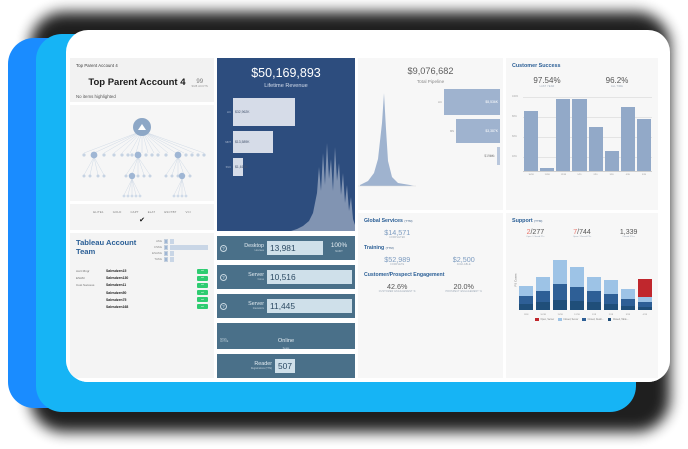 The height and width of the screenshot is (449, 688). What do you see at coordinates (288, 142) in the screenshot?
I see `bar-row: MNT $13,589K` at bounding box center [288, 142].